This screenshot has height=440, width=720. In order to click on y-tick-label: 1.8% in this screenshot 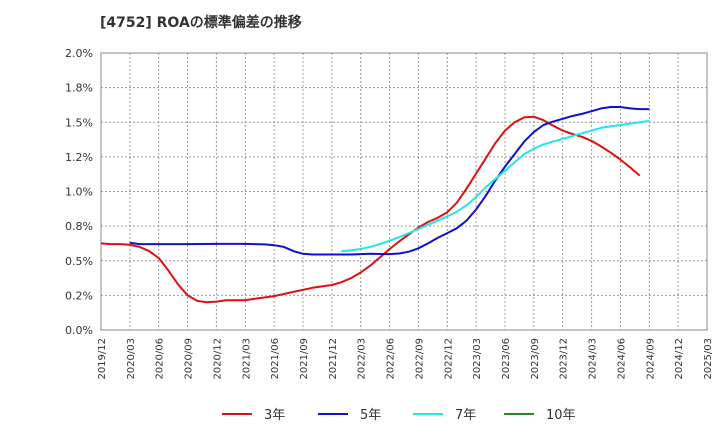, I will do `click(79, 88)`.